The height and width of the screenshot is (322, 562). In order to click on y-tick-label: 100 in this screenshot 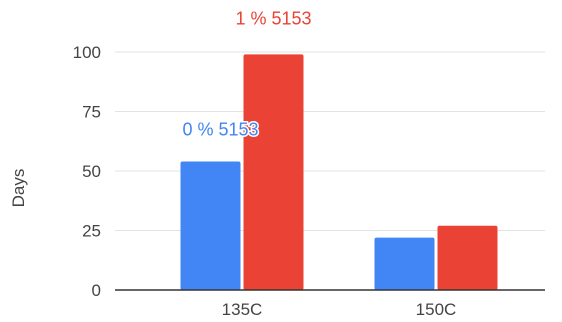, I will do `click(87, 52)`.